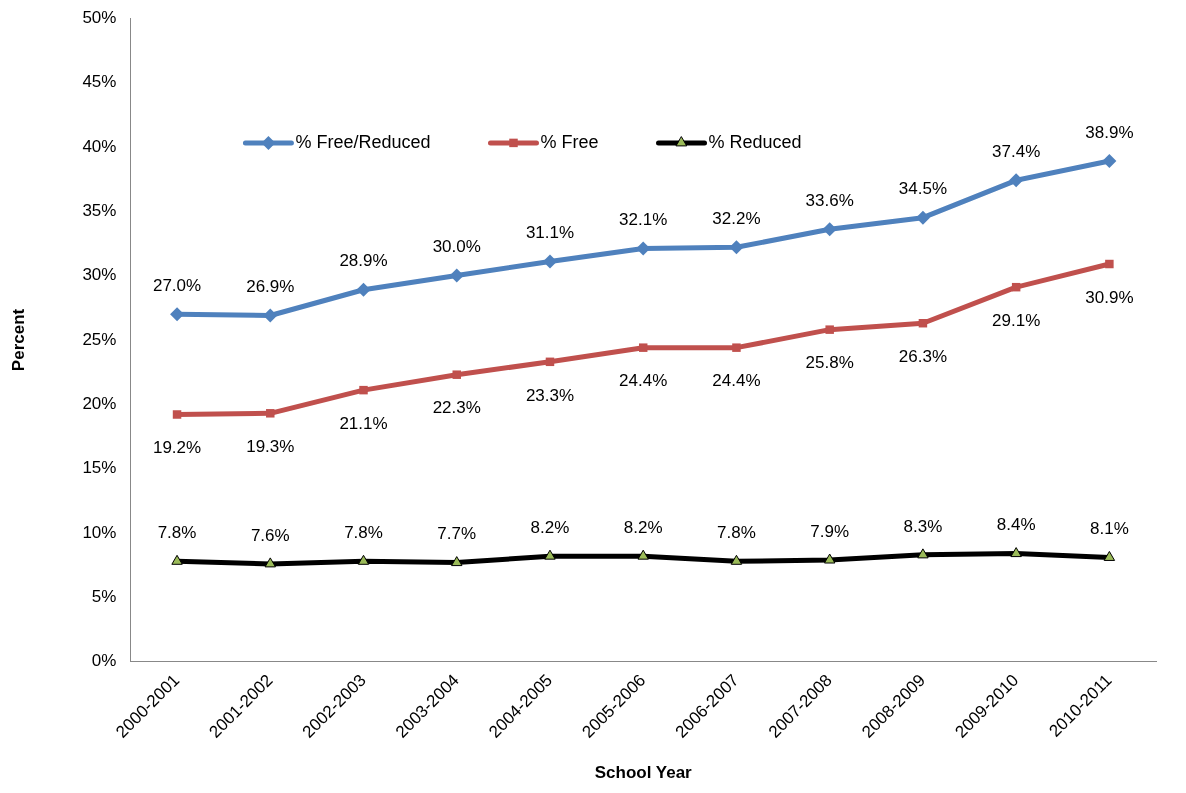 This screenshot has height=793, width=1186. What do you see at coordinates (177, 448) in the screenshot?
I see `data-label: 19.2%` at bounding box center [177, 448].